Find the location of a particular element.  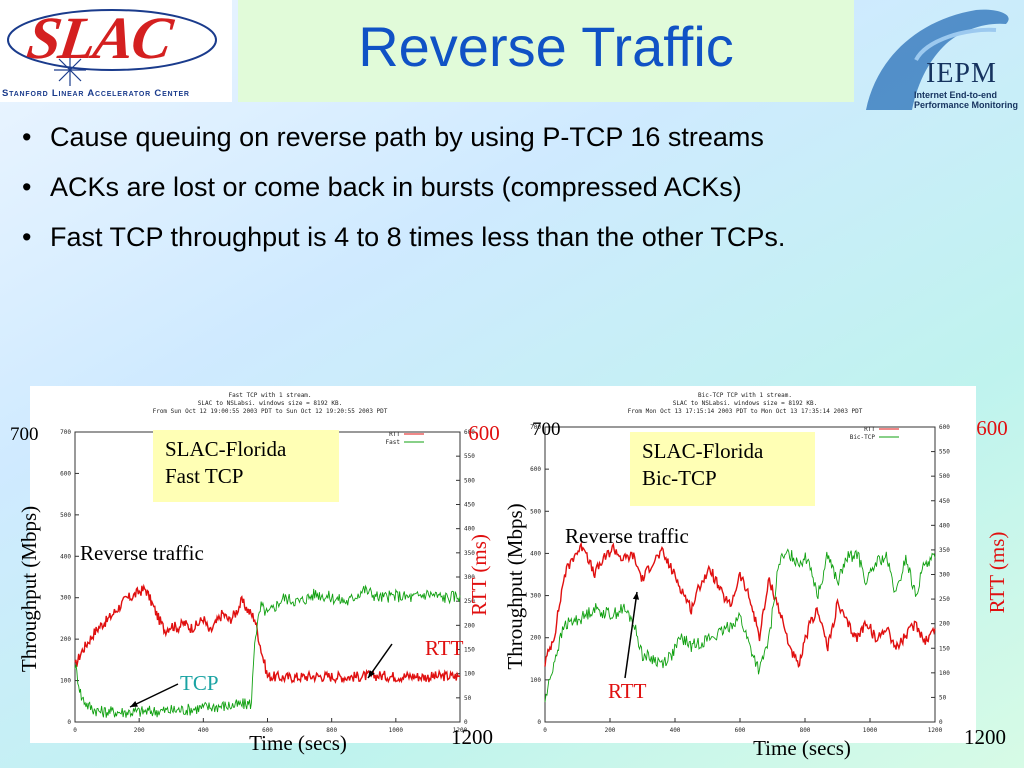

series-line-rtt is located at coordinates (740, 605).